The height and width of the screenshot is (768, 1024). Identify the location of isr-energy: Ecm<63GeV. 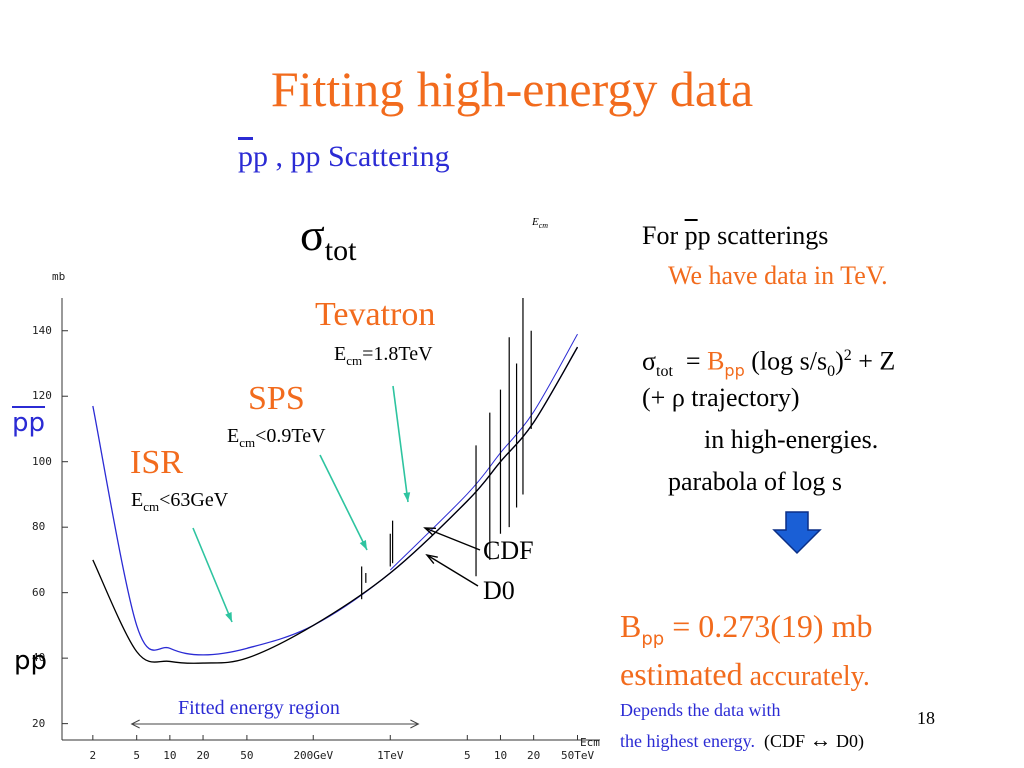
(180, 501).